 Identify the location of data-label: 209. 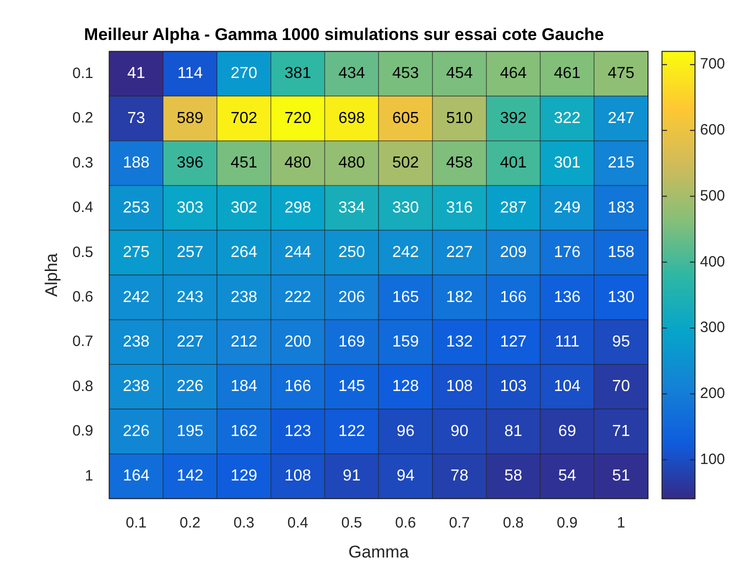
(513, 253).